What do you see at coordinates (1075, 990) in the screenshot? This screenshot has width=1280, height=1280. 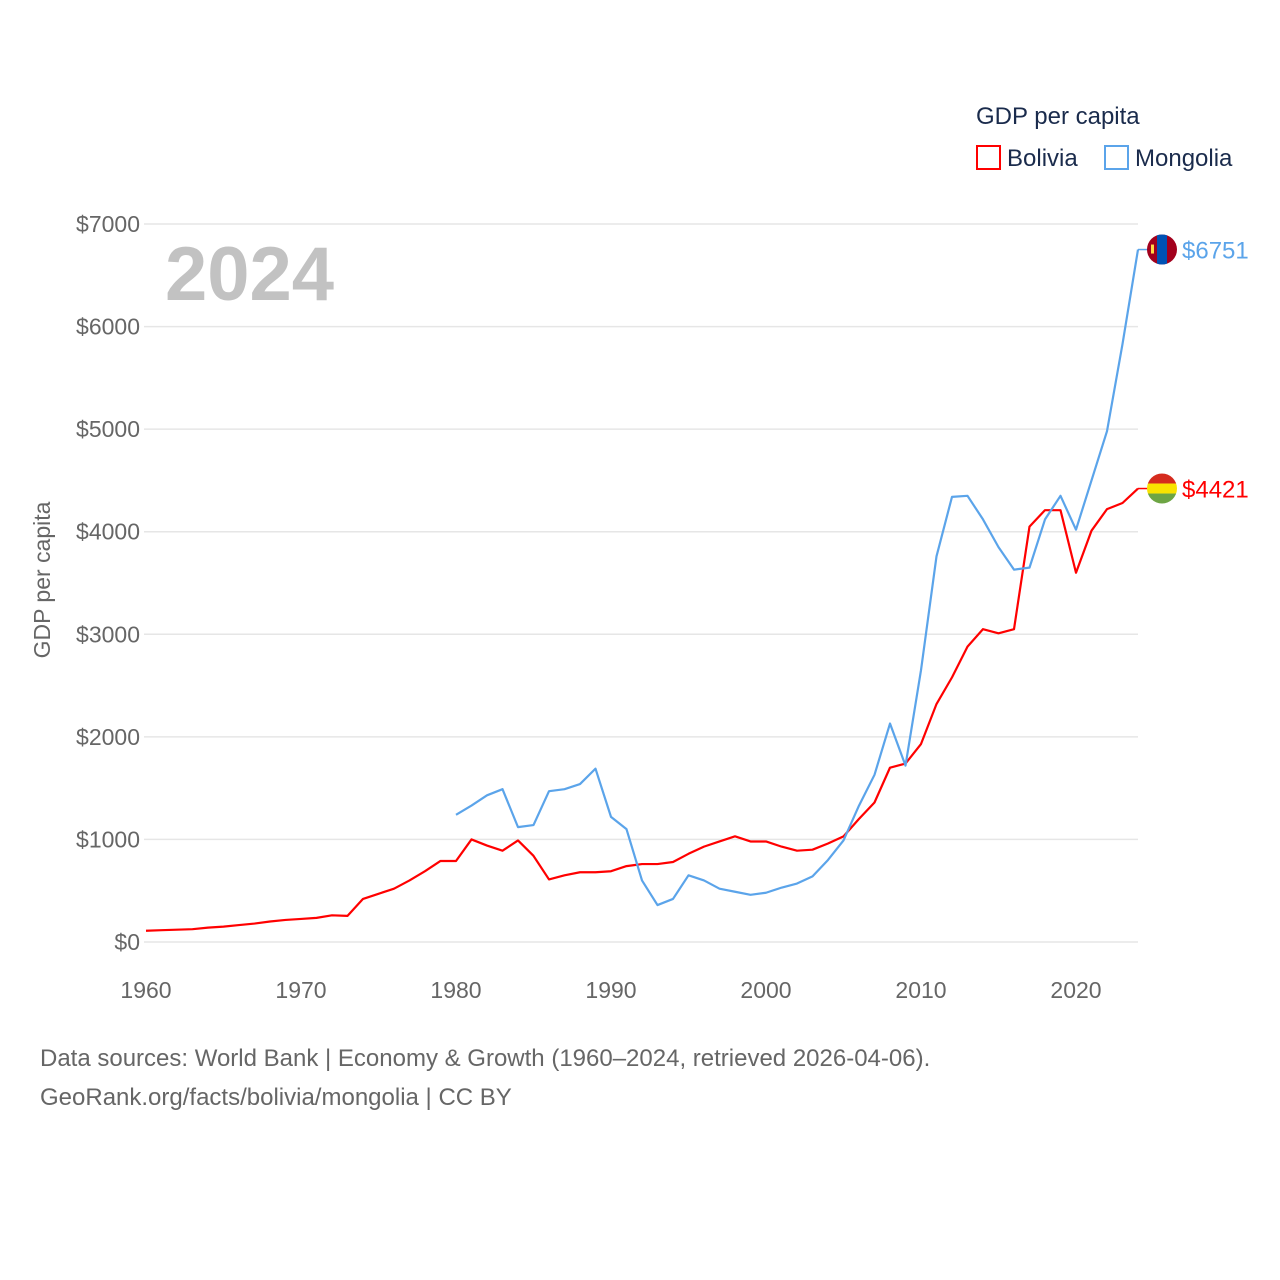 I see `x-tick-label: 2020` at bounding box center [1075, 990].